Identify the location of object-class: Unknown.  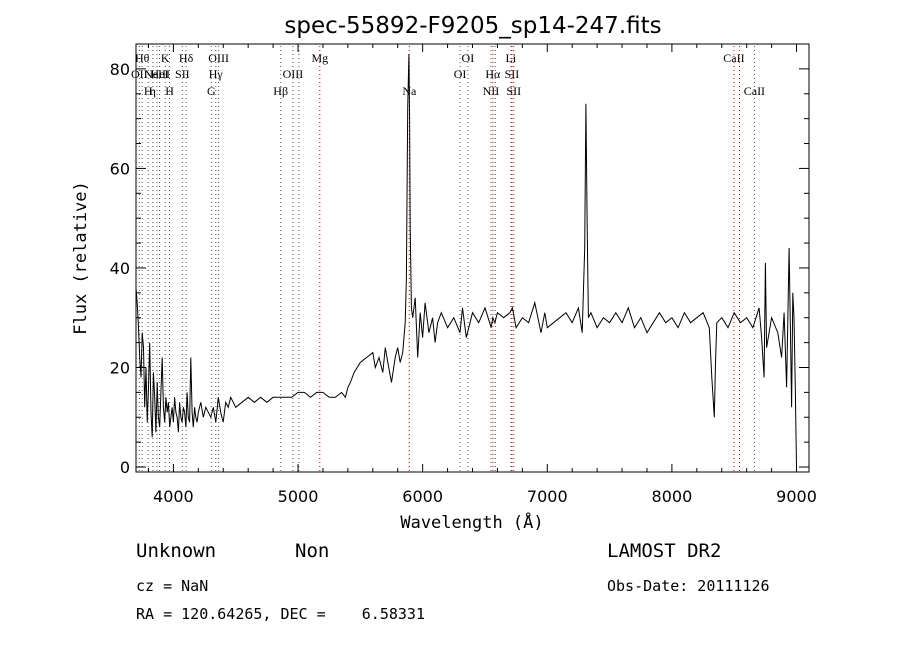
(176, 551).